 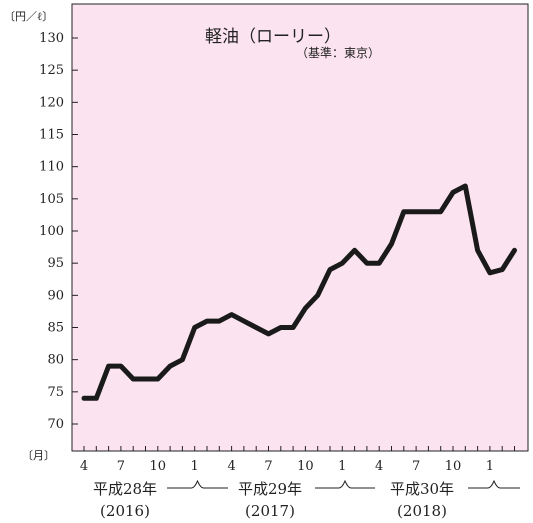 What do you see at coordinates (51, 102) in the screenshot?
I see `y-tick-label: 120` at bounding box center [51, 102].